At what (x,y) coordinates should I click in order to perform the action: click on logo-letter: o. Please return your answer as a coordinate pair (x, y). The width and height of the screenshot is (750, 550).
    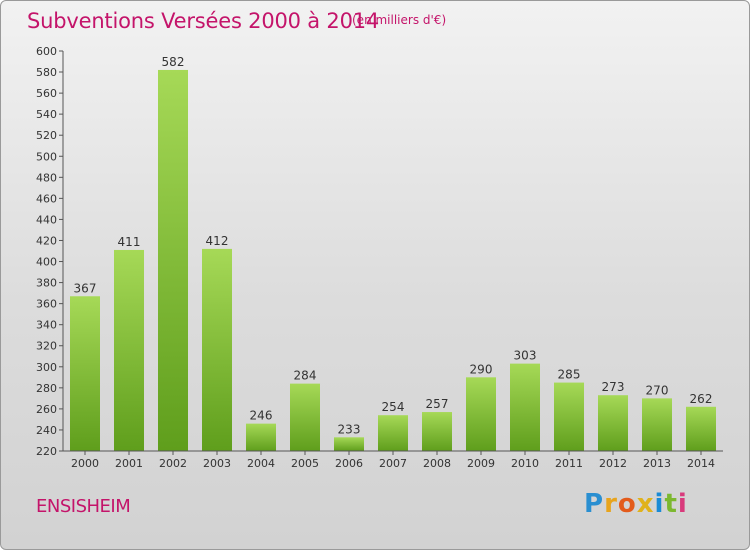
    Looking at the image, I should click on (627, 504).